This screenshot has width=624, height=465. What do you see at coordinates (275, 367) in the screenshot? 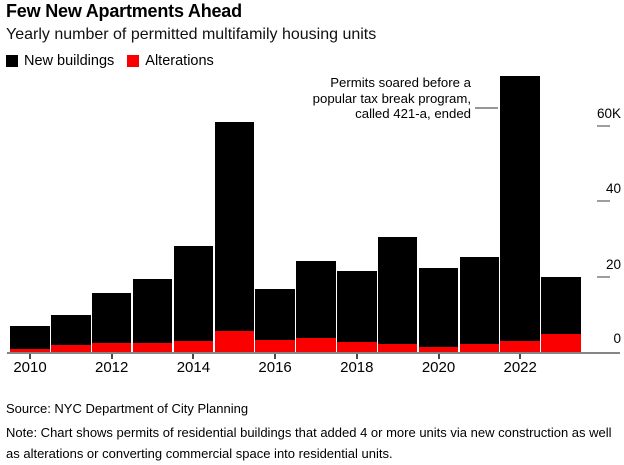
I see `x-axis-label-2016: 2016` at bounding box center [275, 367].